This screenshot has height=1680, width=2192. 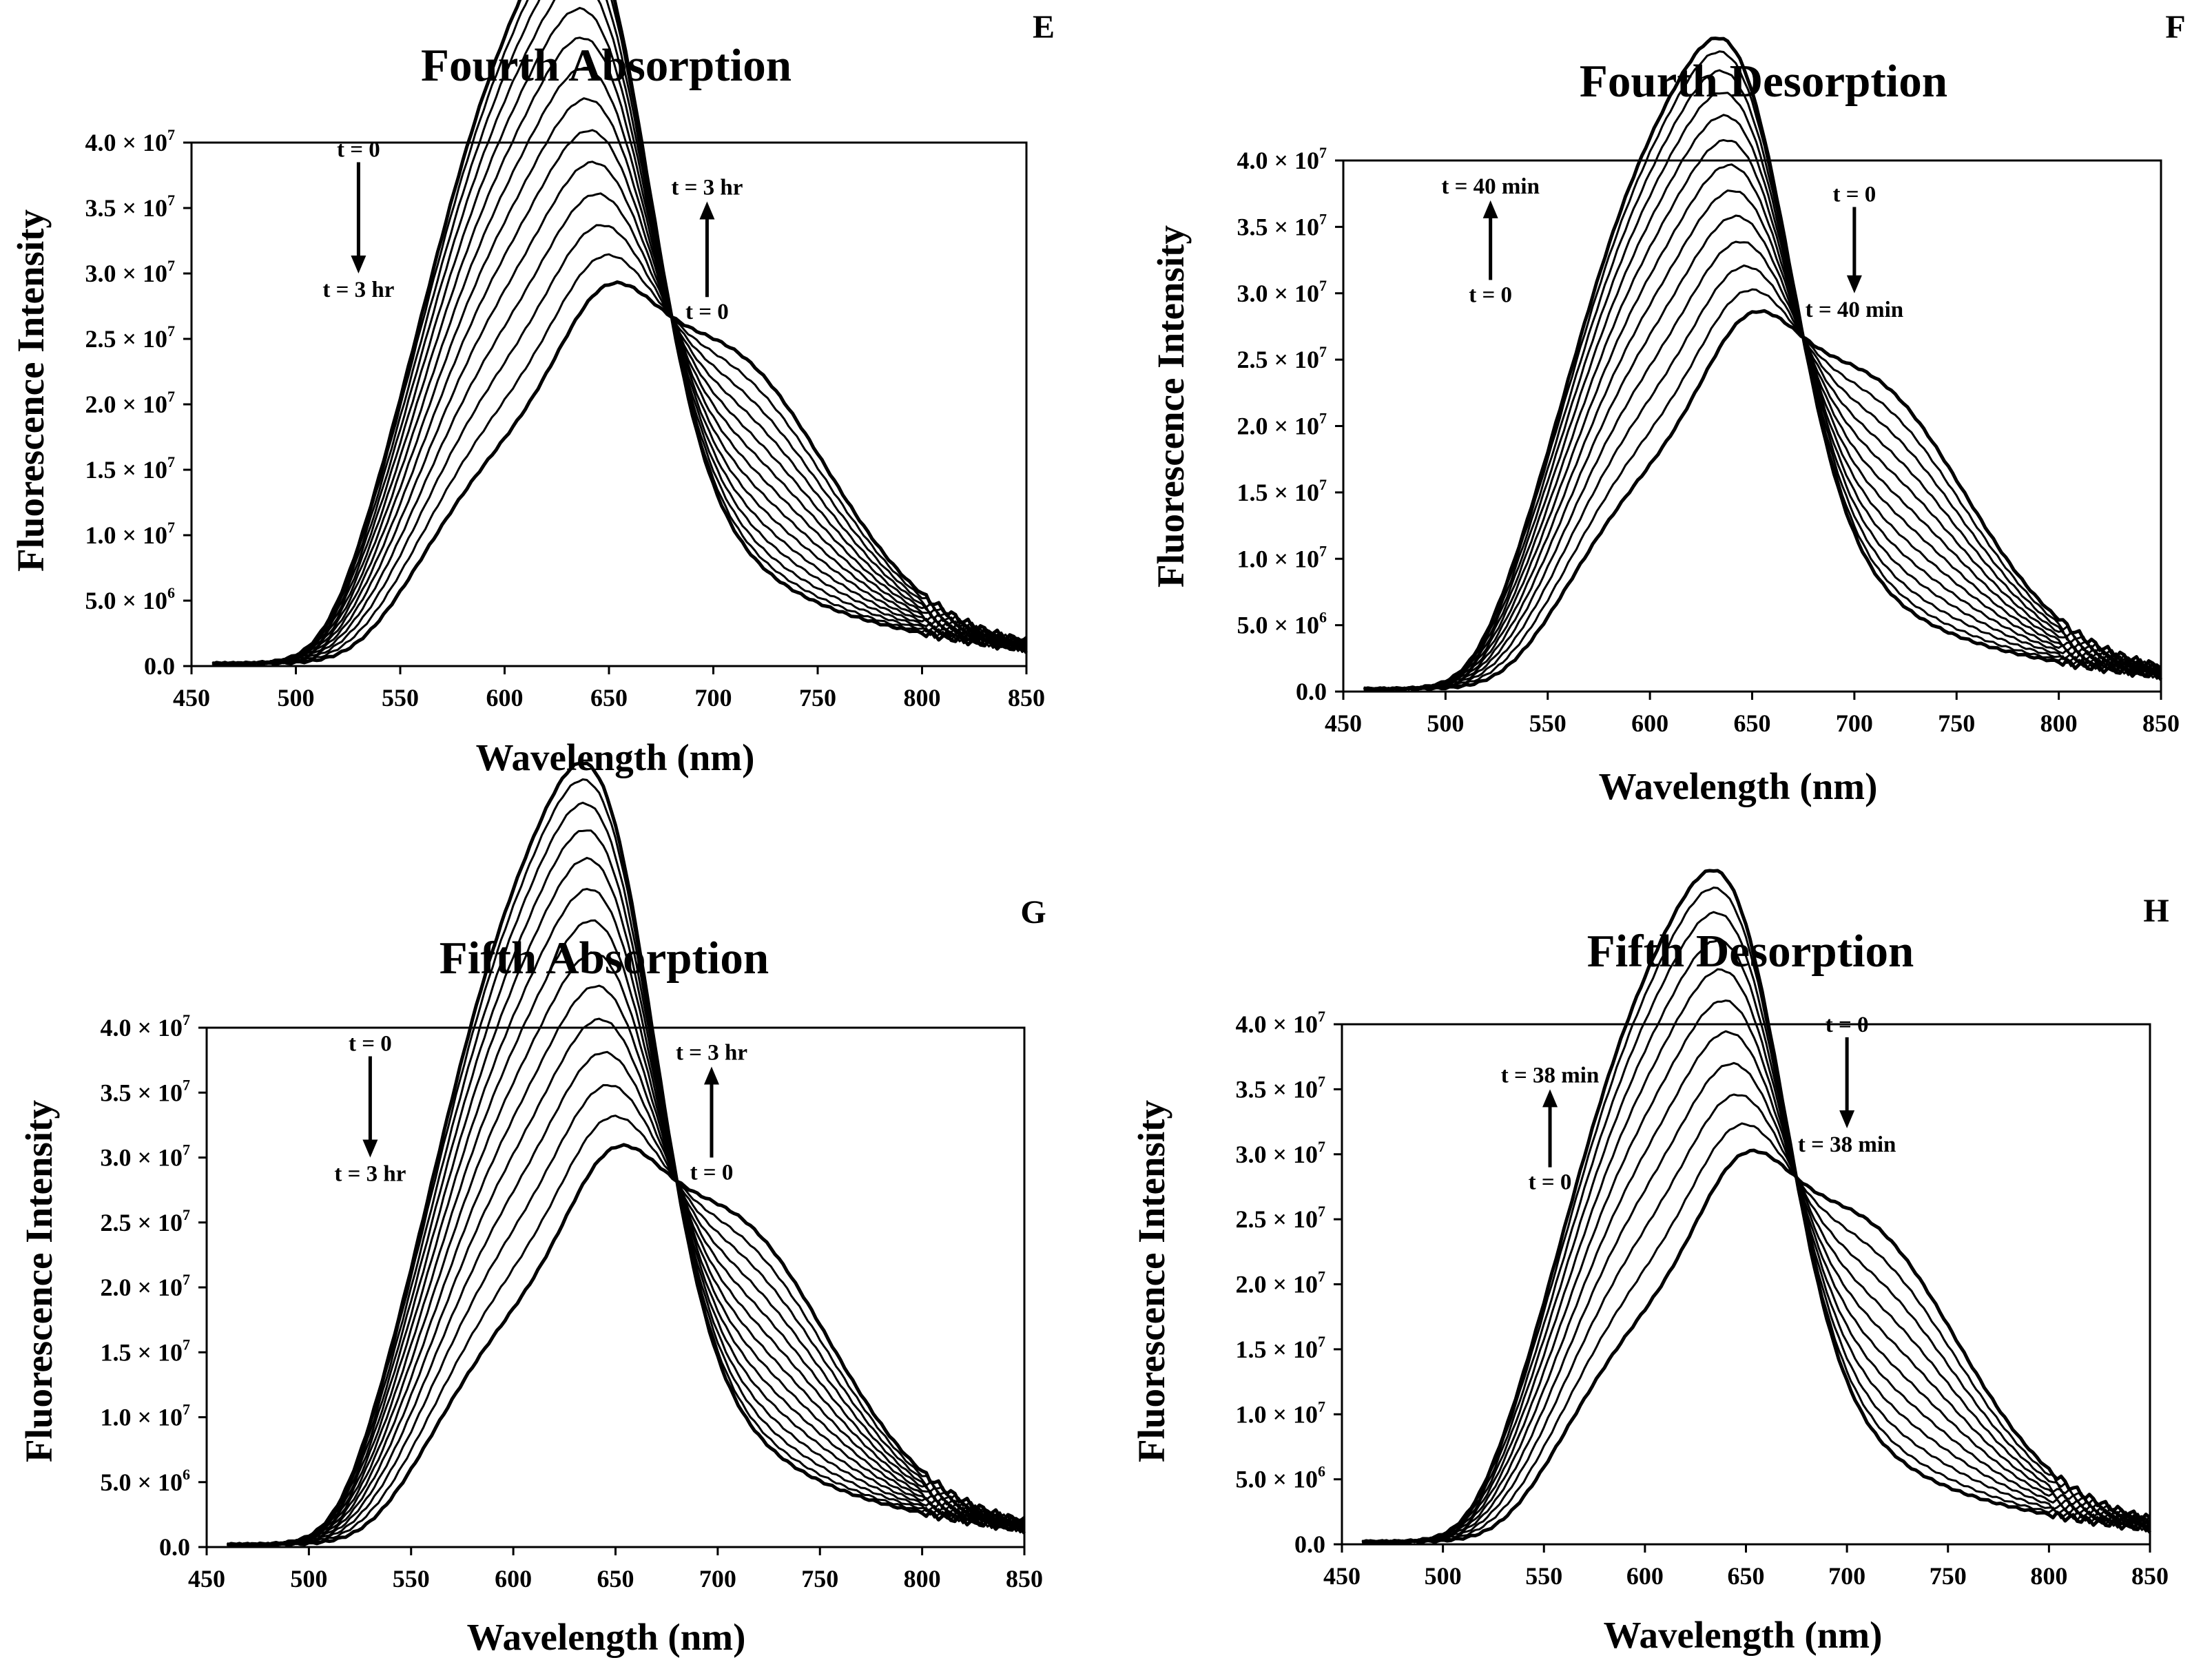 What do you see at coordinates (1280, 1413) in the screenshot?
I see `y-tick-label: 1.0 × 10⁷` at bounding box center [1280, 1413].